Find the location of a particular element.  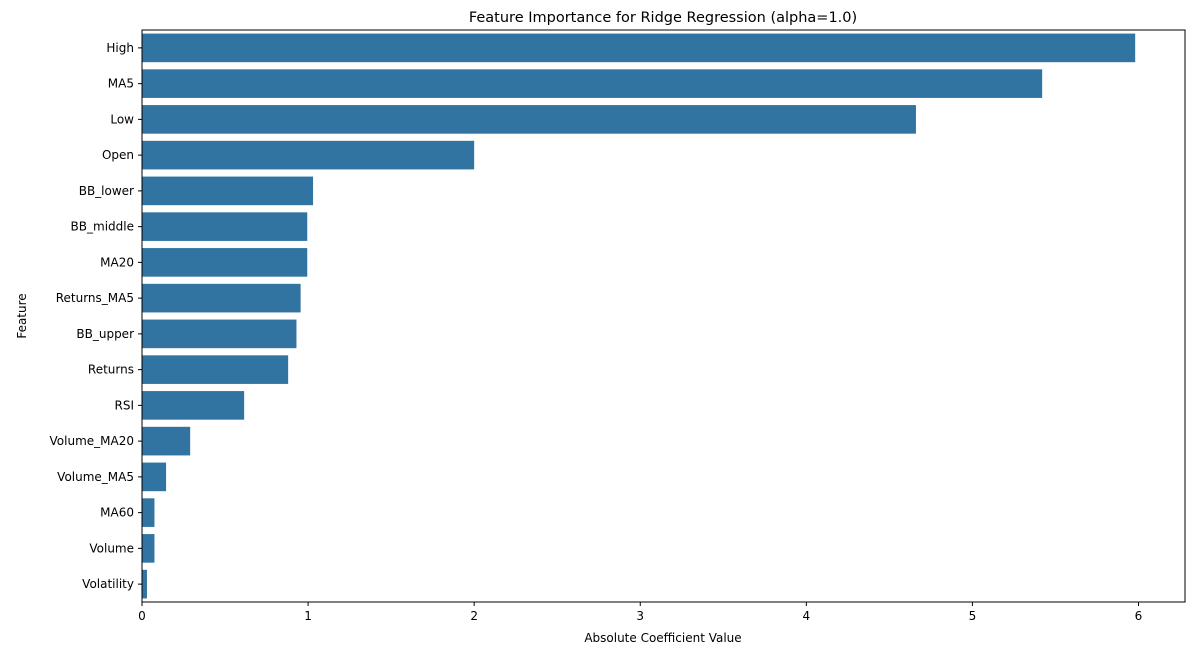

x-tick-group: 0 1 2 3 4 5 6 is located at coordinates (640, 612).